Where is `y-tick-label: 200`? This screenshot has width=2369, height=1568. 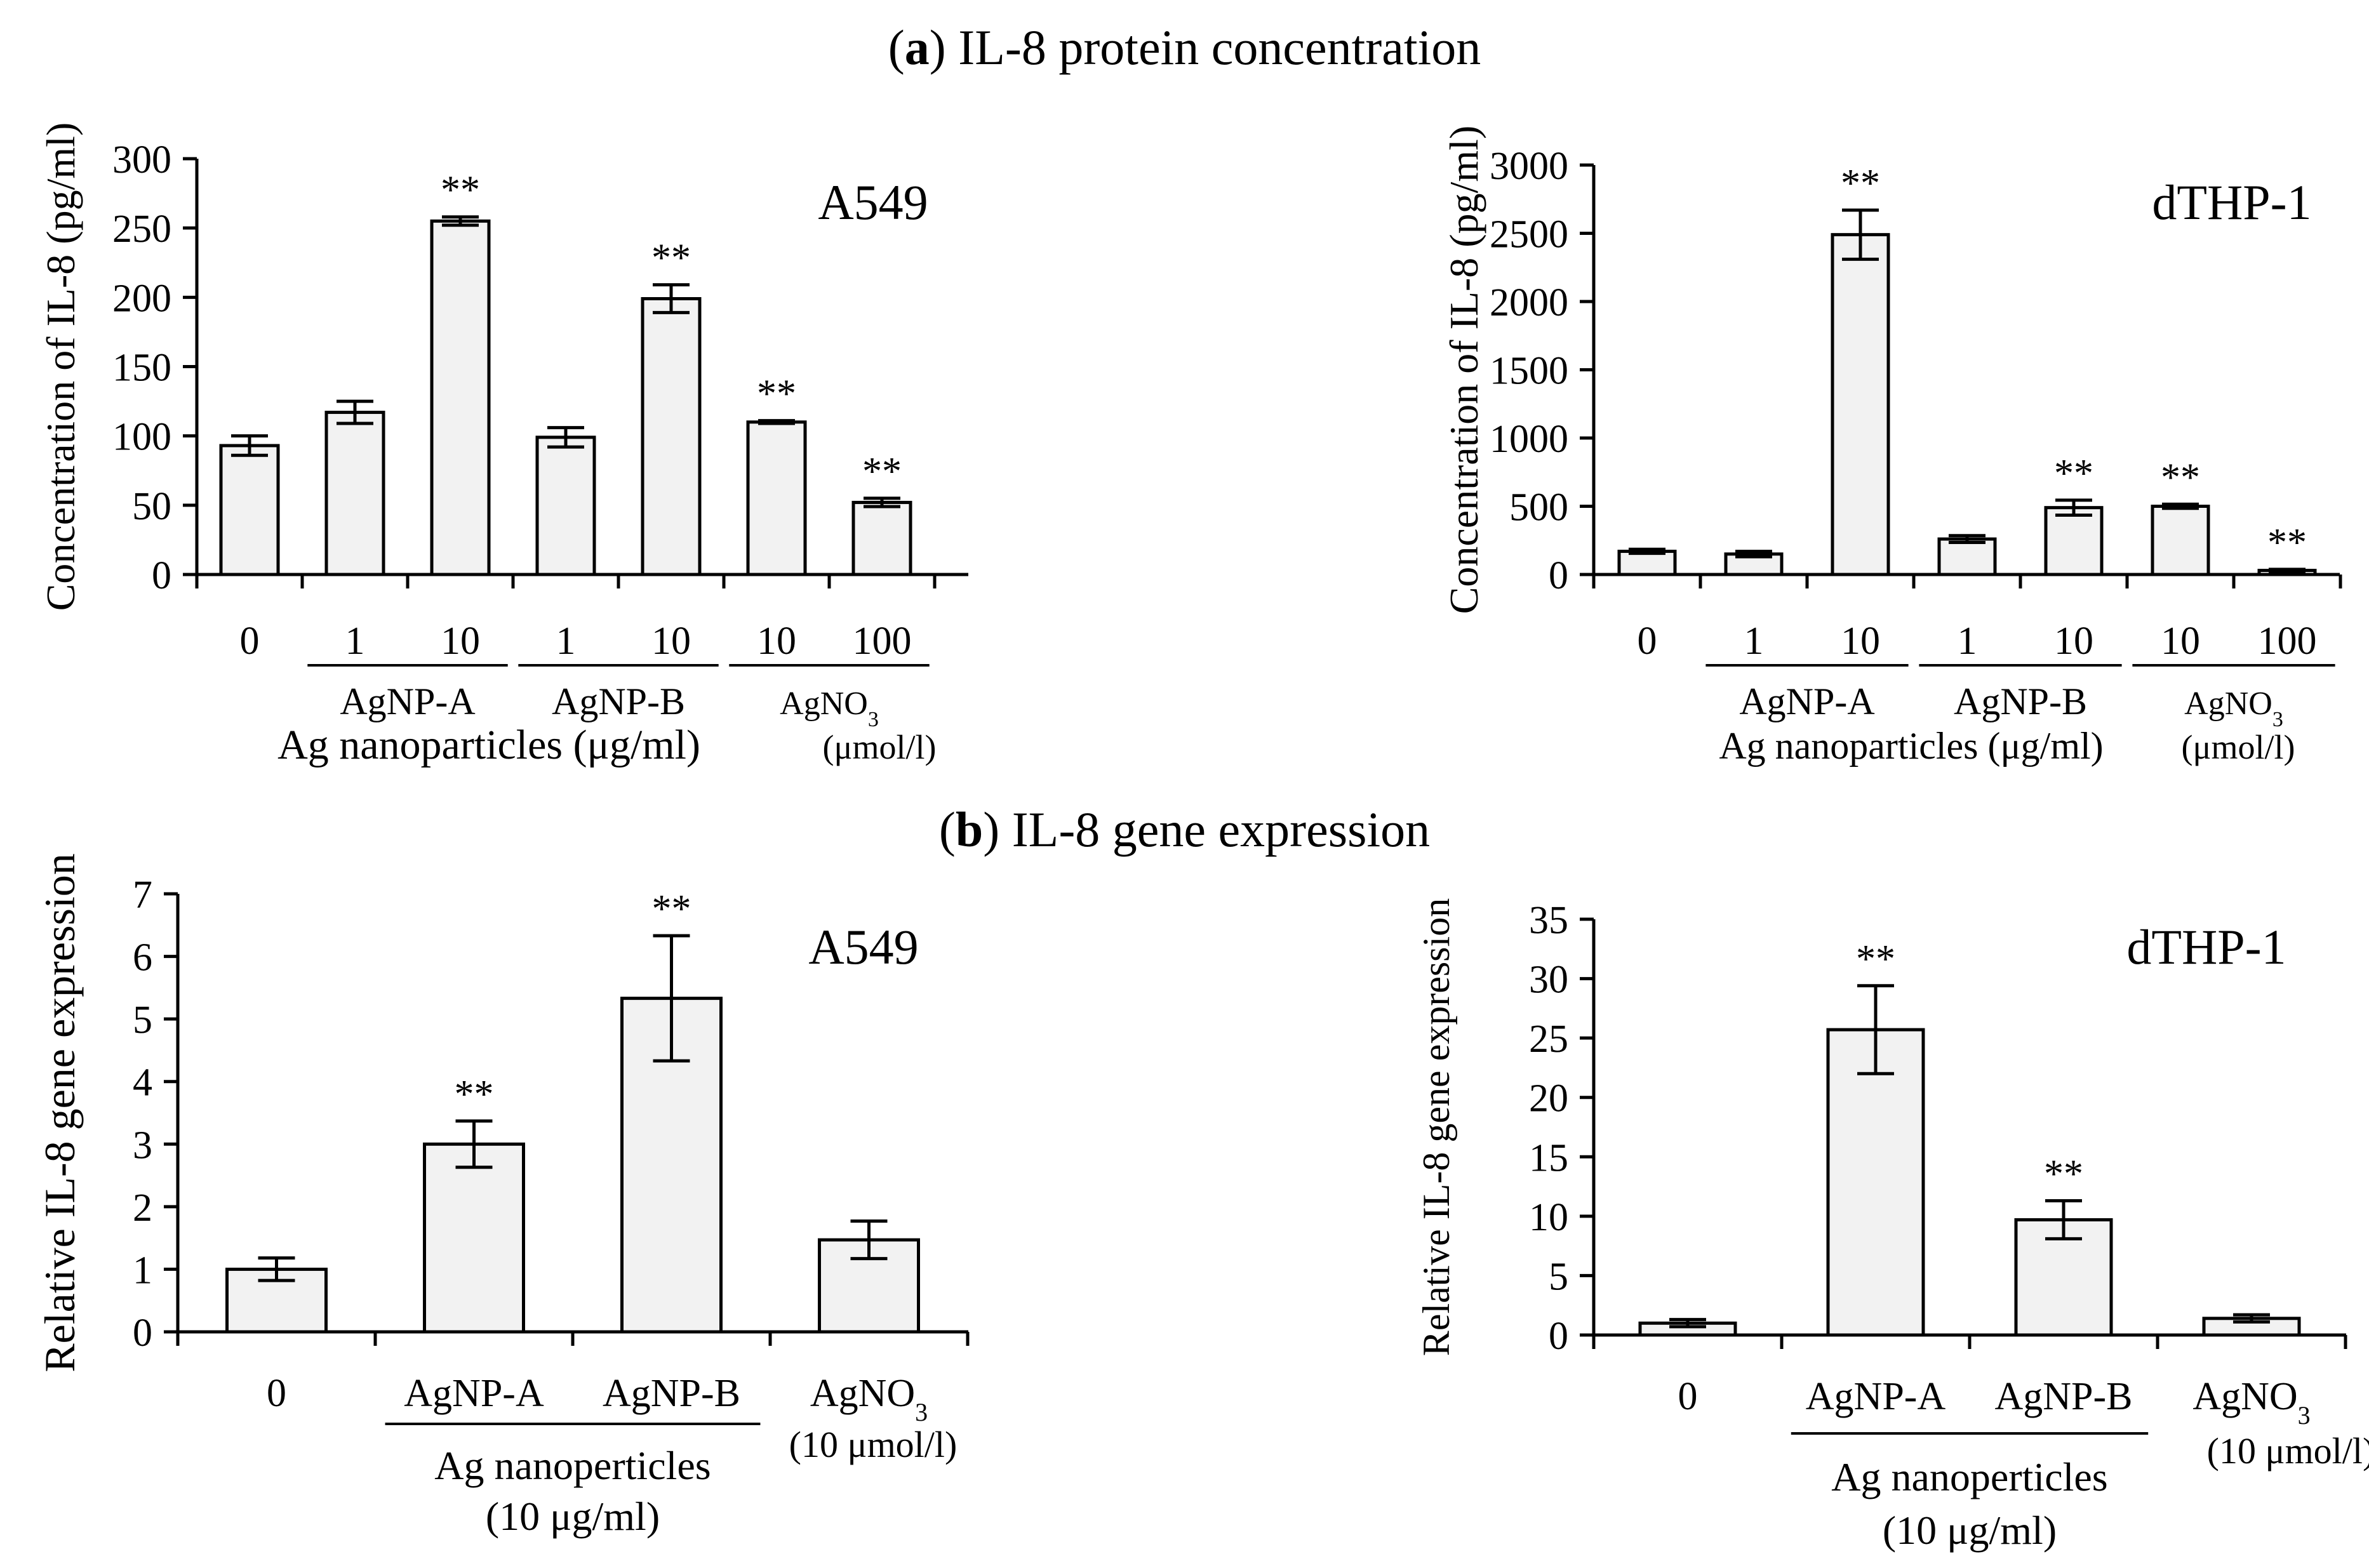
y-tick-label: 200 is located at coordinates (141, 298).